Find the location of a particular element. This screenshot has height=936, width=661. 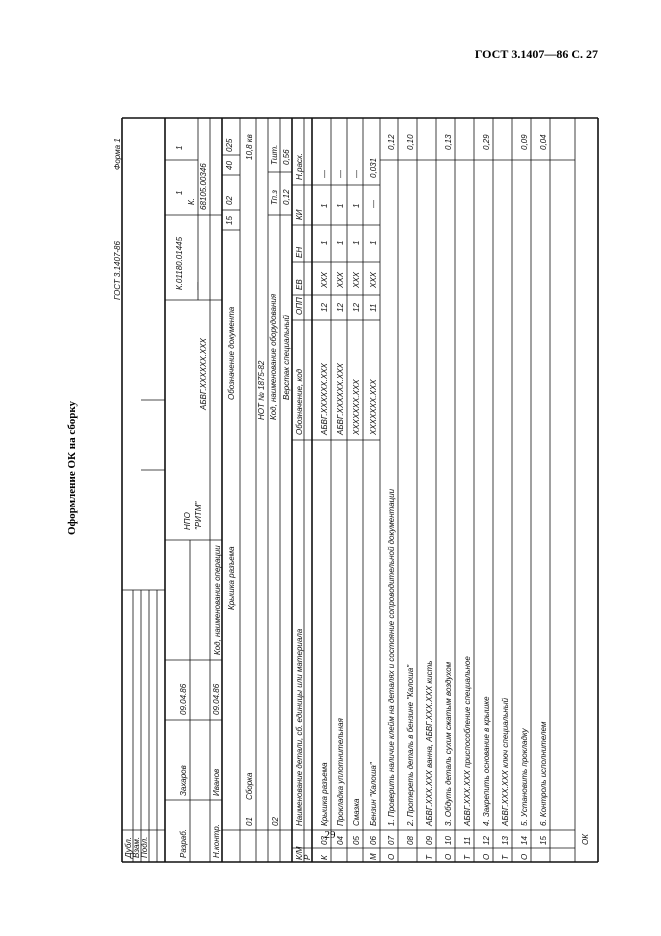

time-label: Тшт. is located at coordinates (274, 155).